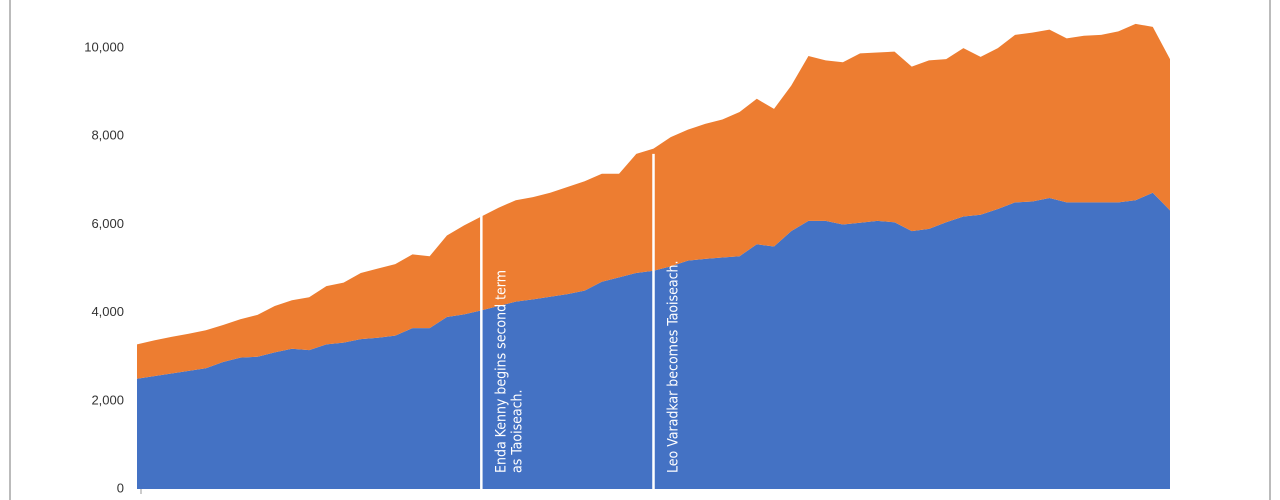 The image size is (1280, 500). Describe the element at coordinates (107, 223) in the screenshot. I see `y-tick-label: 6,000` at that location.